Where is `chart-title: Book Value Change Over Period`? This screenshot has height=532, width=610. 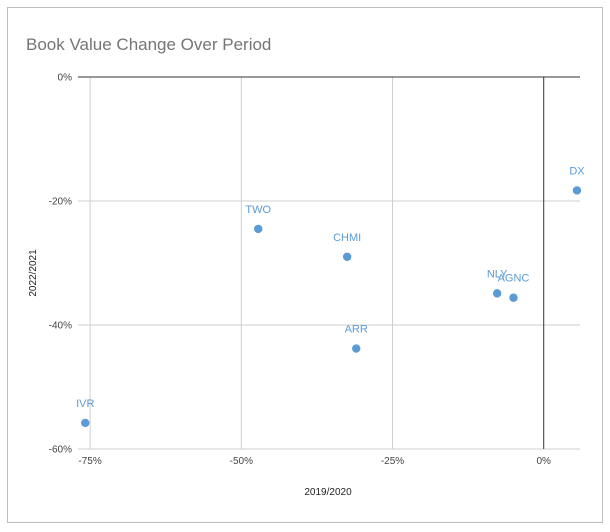
chart-title: Book Value Change Over Period is located at coordinates (148, 44).